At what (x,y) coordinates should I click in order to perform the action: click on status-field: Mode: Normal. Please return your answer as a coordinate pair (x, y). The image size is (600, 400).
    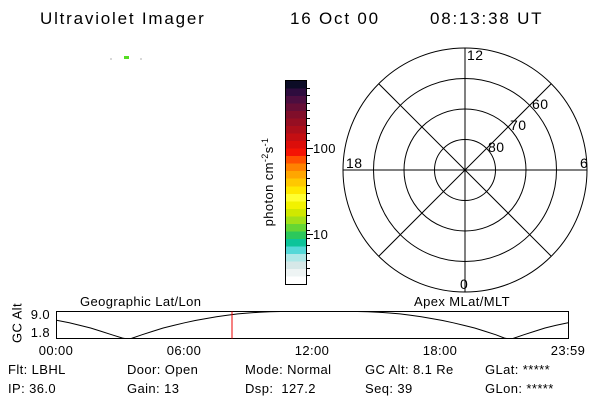
    Looking at the image, I should click on (288, 369).